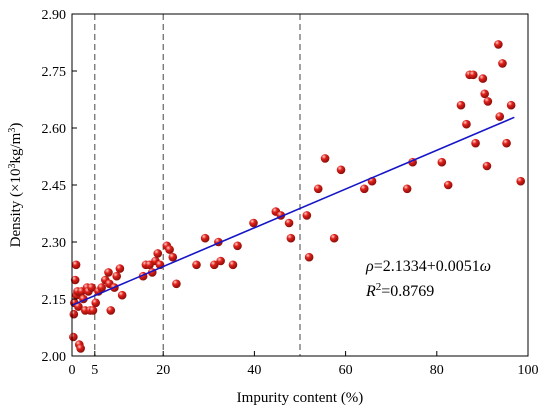 Image resolution: width=550 pixels, height=415 pixels. I want to click on x-tick-label: 5, so click(94, 370).